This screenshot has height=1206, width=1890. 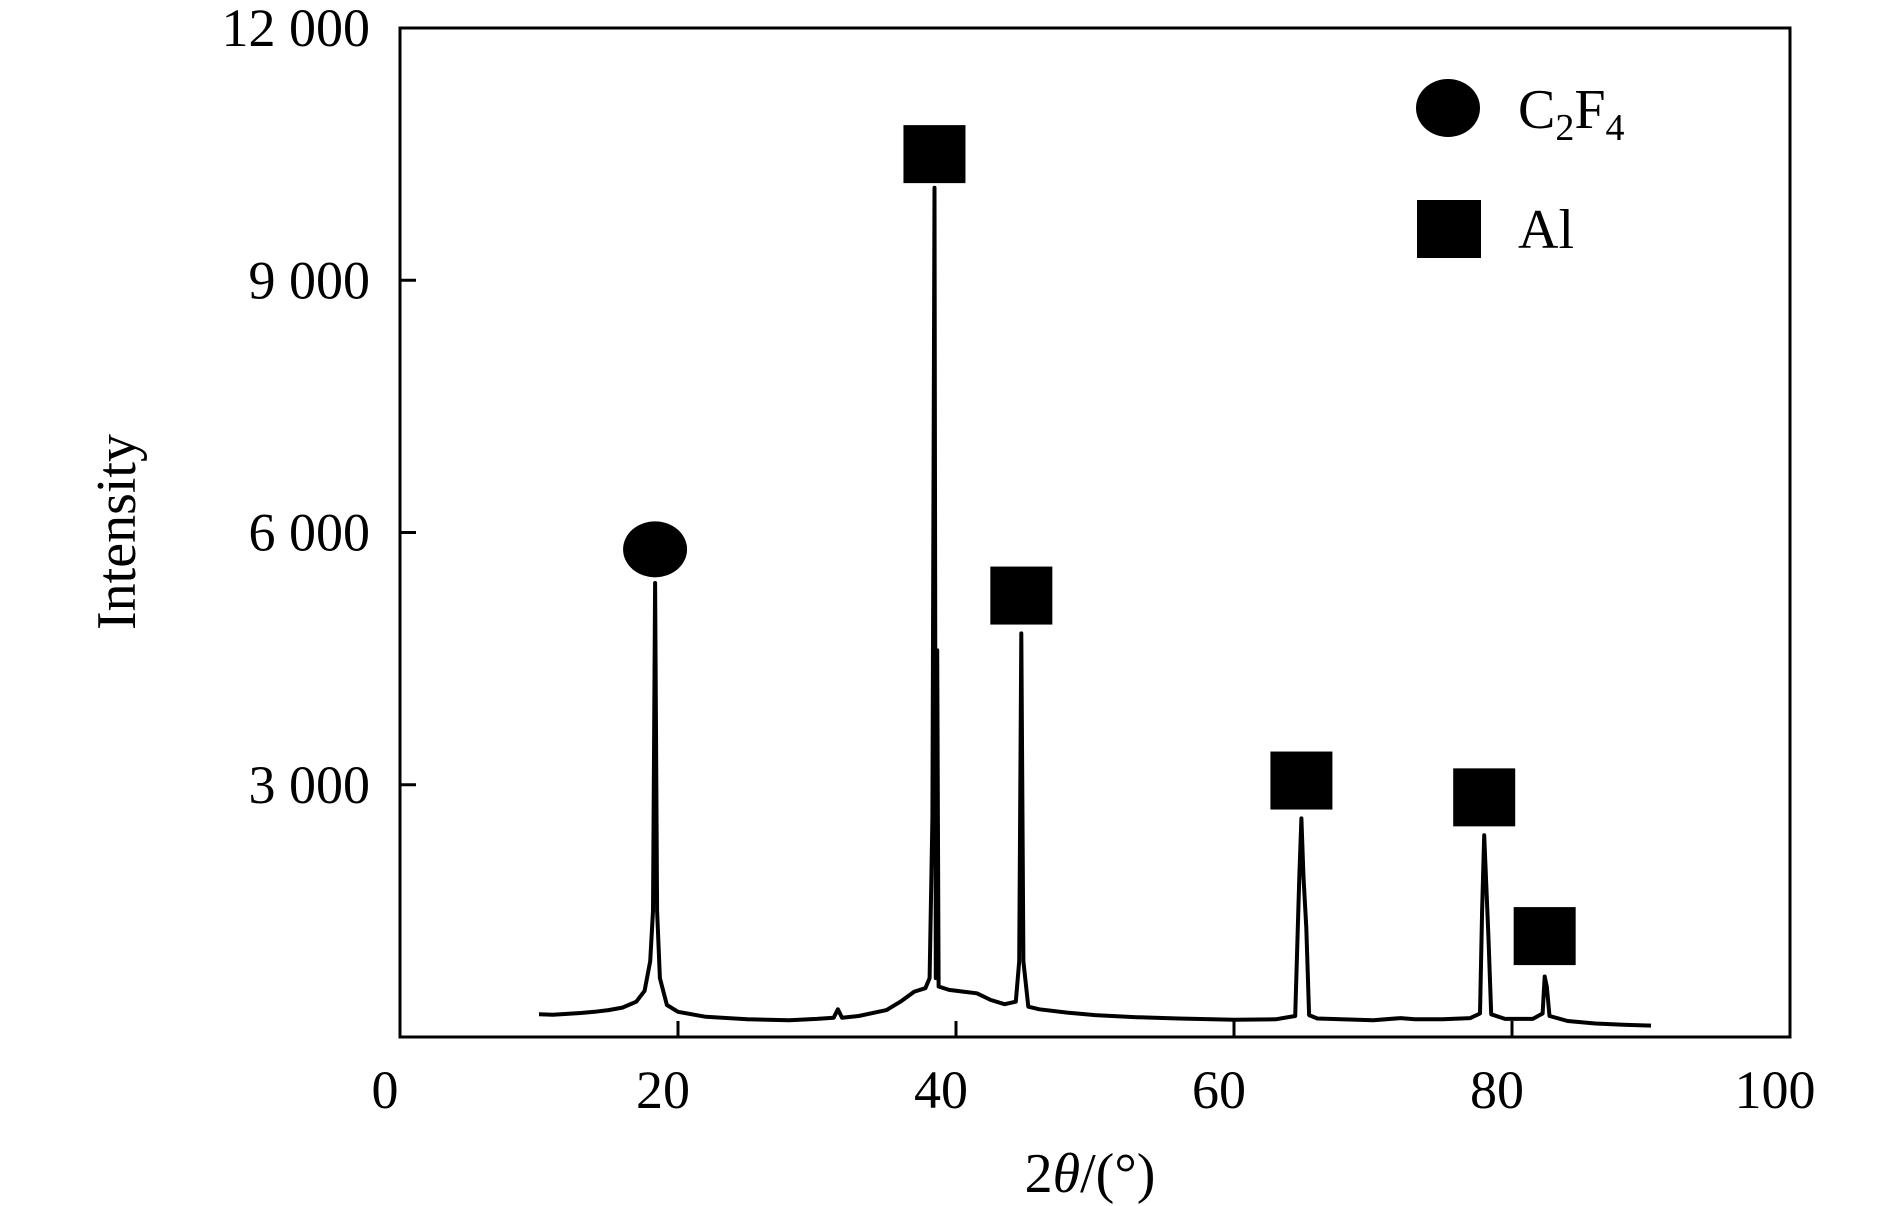 What do you see at coordinates (663, 1090) in the screenshot?
I see `x-tick-label: 20` at bounding box center [663, 1090].